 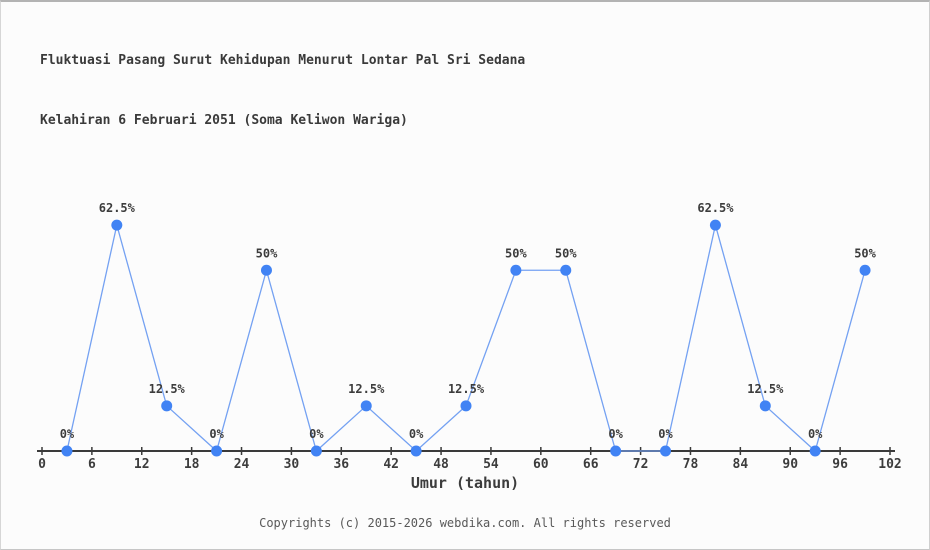 What do you see at coordinates (591, 464) in the screenshot?
I see `x-tick-label: 66` at bounding box center [591, 464].